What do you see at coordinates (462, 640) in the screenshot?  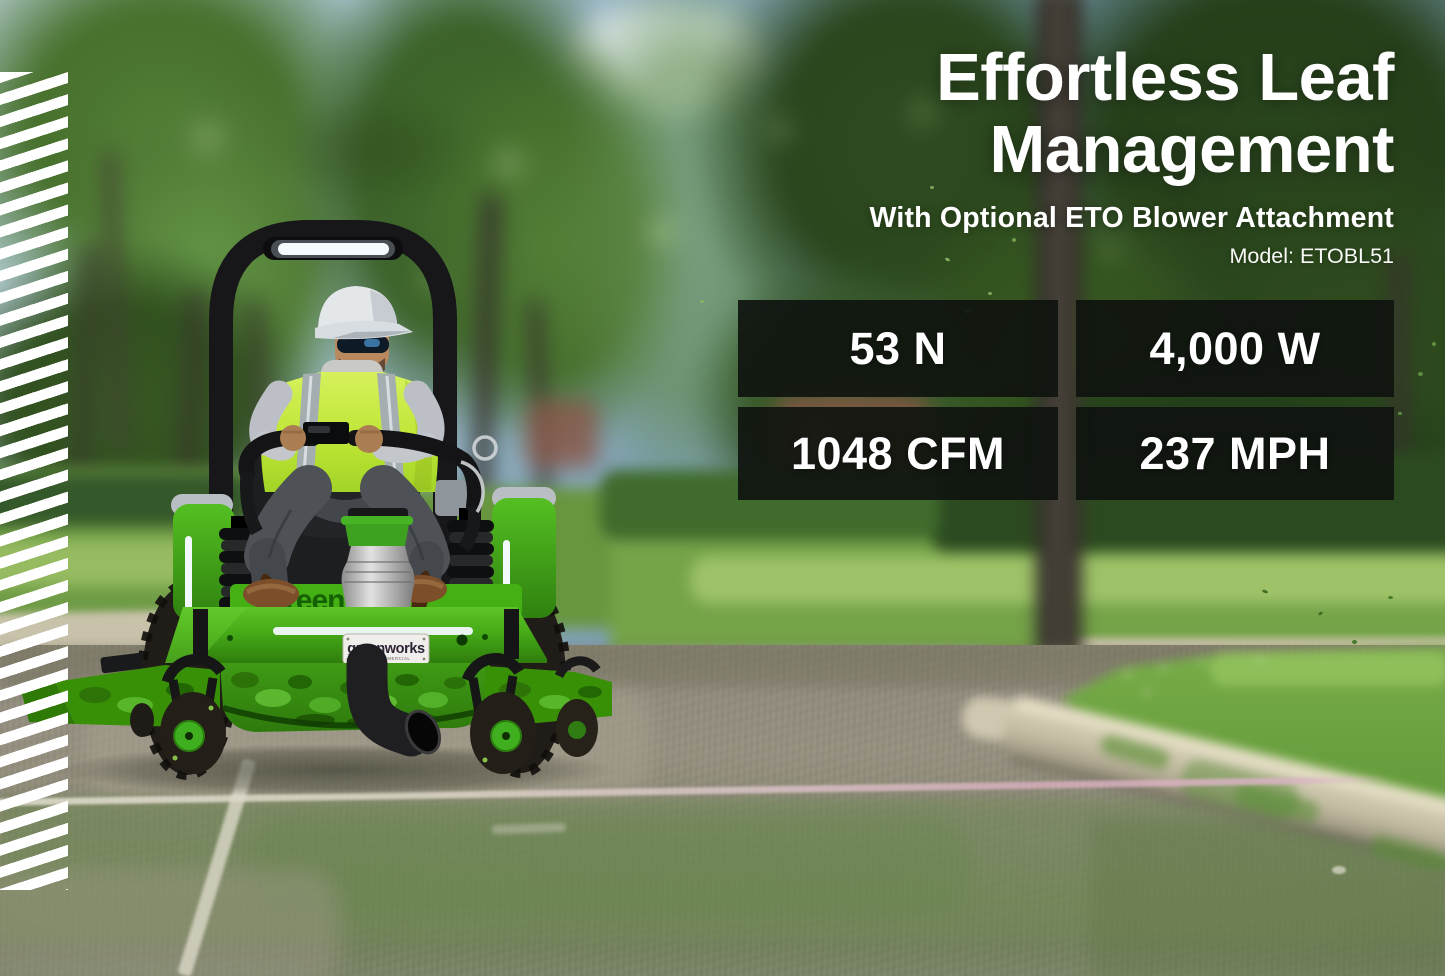 I see `deck-vent` at bounding box center [462, 640].